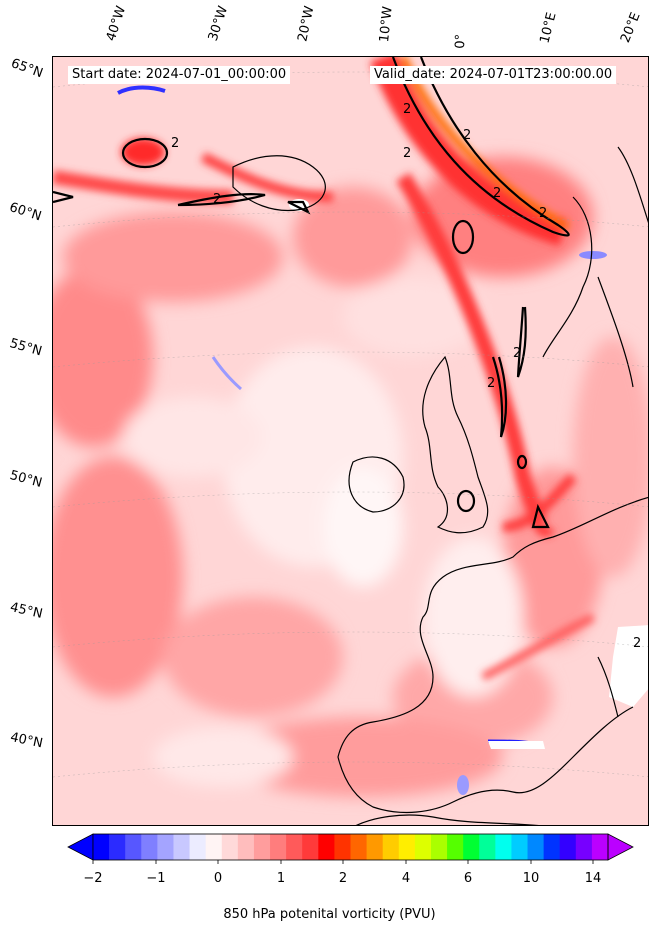 This screenshot has width=659, height=936. What do you see at coordinates (93, 878) in the screenshot?
I see `colorbar-tick-label: −2` at bounding box center [93, 878].